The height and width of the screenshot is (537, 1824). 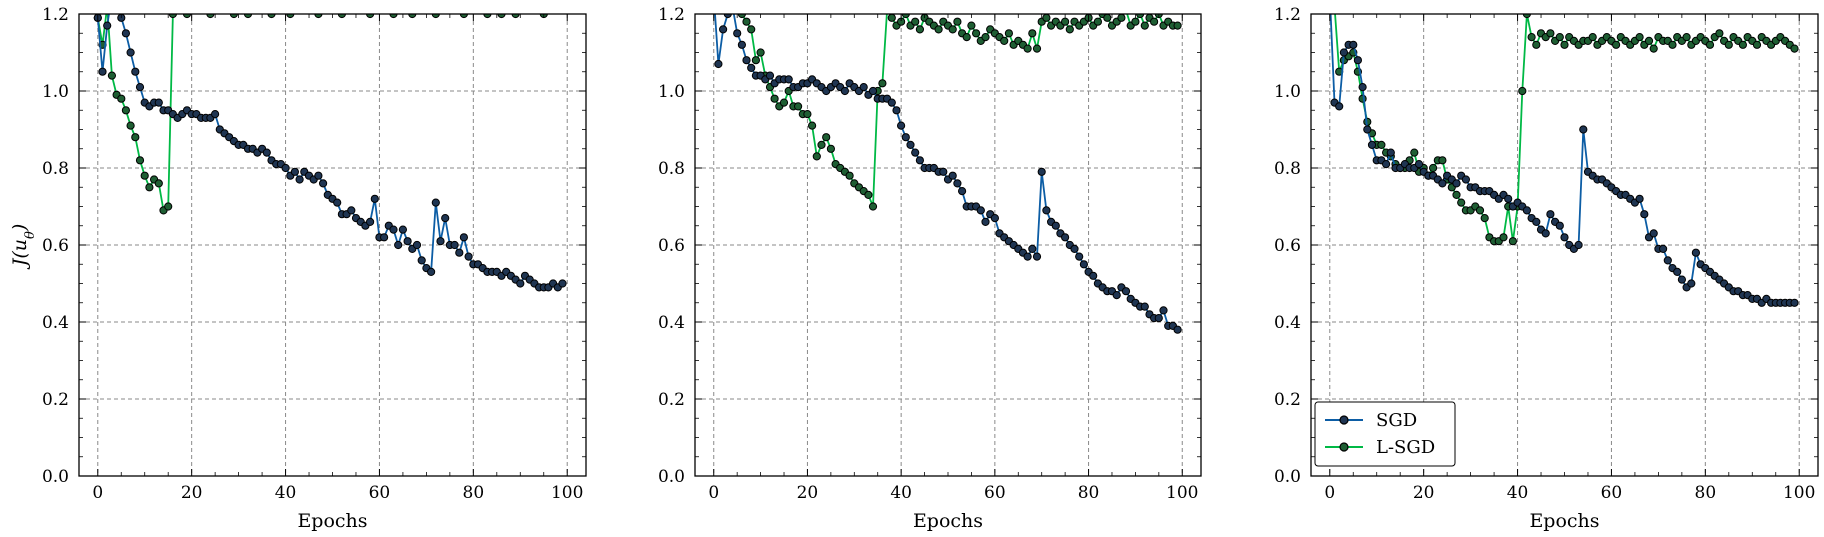 I want to click on y-tick-label: 0.2, so click(x=671, y=400).